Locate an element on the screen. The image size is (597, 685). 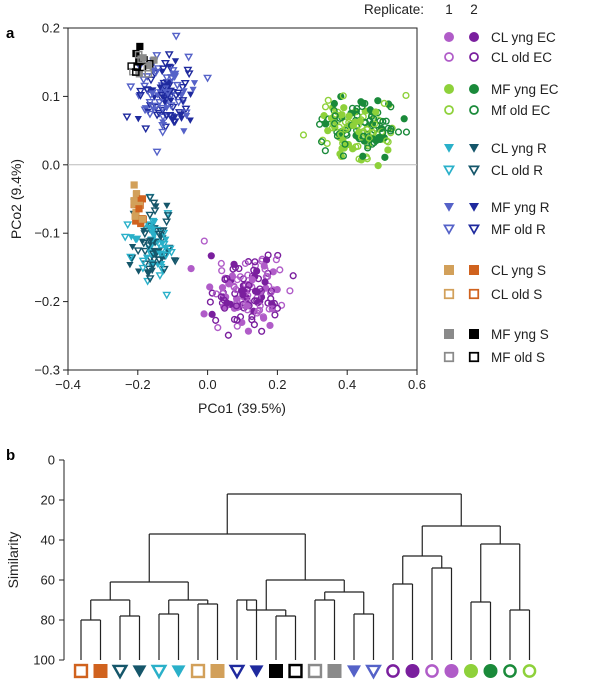
y-tick-label: −0.3 is located at coordinates (47, 370).